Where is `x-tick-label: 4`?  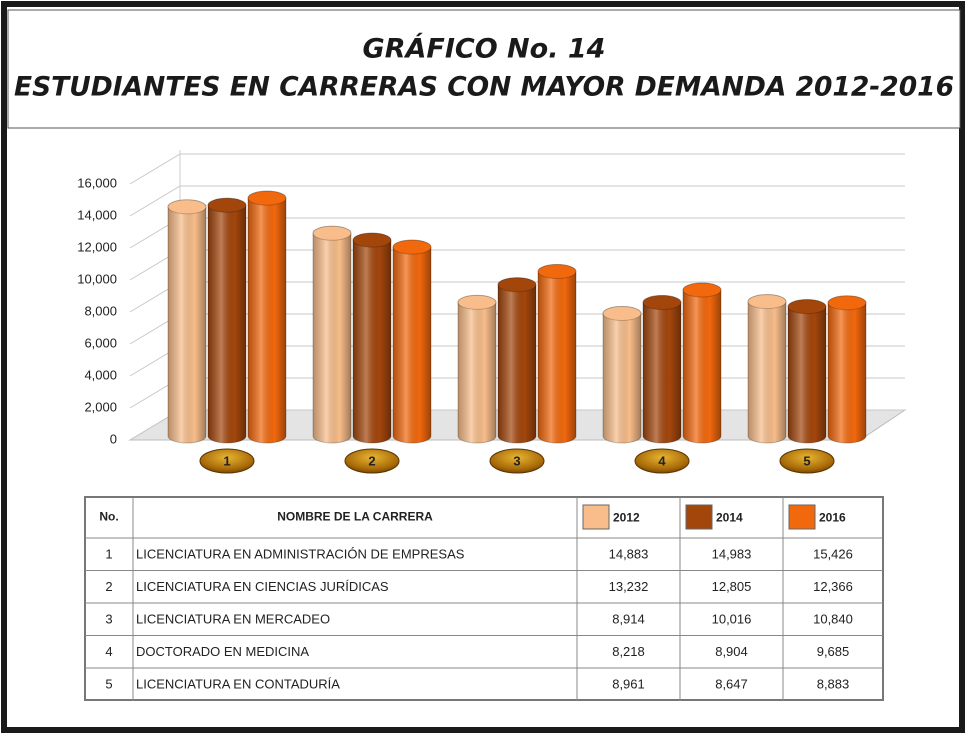 x-tick-label: 4 is located at coordinates (662, 460).